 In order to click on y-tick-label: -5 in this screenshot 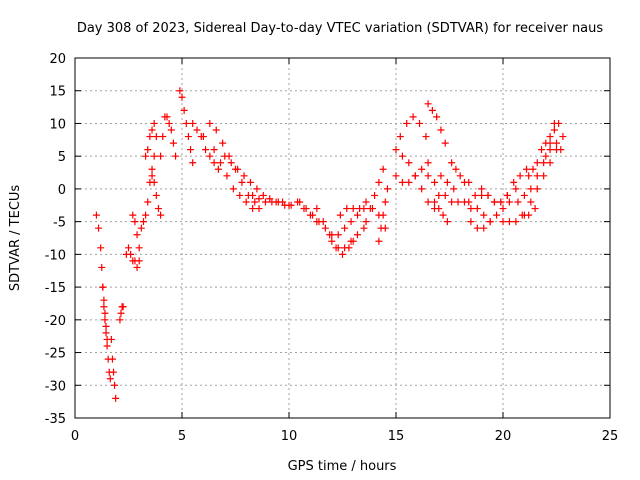, I will do `click(59, 223)`.